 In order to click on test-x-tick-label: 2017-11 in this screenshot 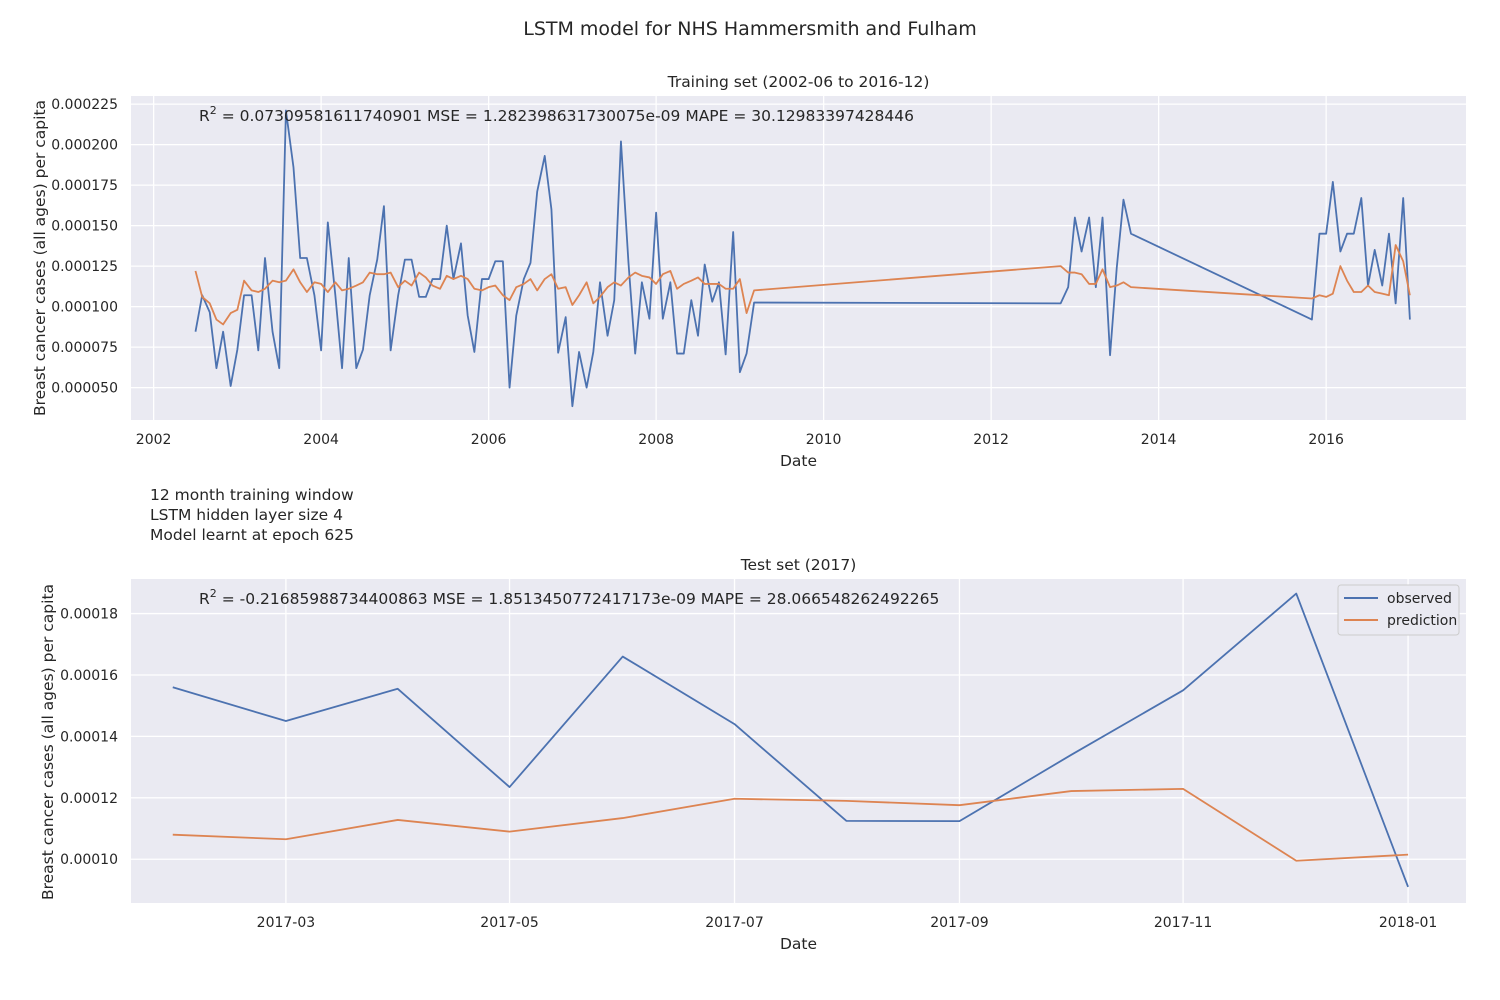, I will do `click(1183, 923)`.